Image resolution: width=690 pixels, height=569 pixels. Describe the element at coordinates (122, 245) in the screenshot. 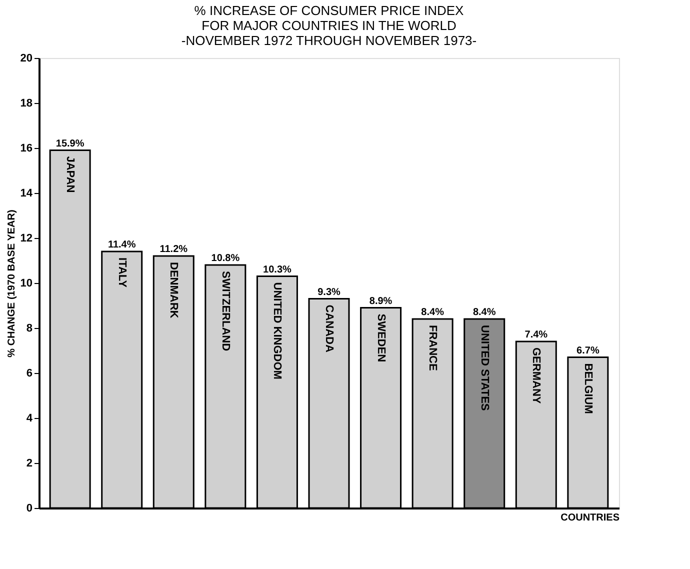

I see `data-label: 11.4%` at that location.